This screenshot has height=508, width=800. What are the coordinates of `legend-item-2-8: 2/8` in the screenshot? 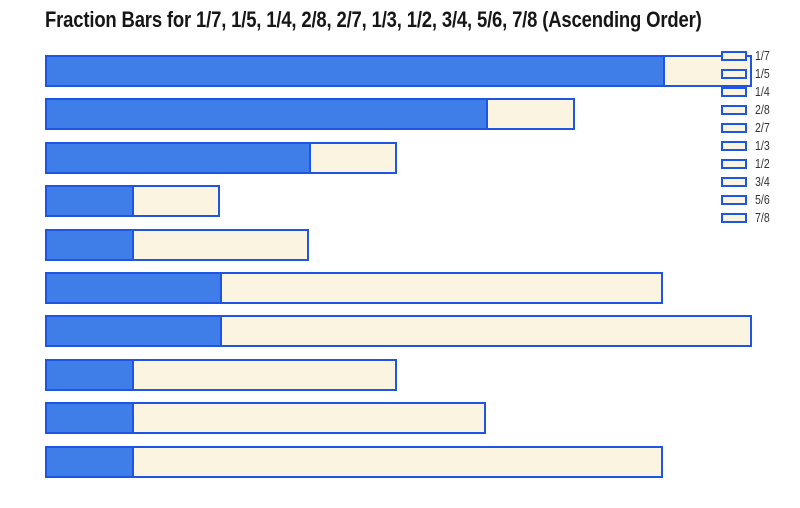 It's located at (746, 110).